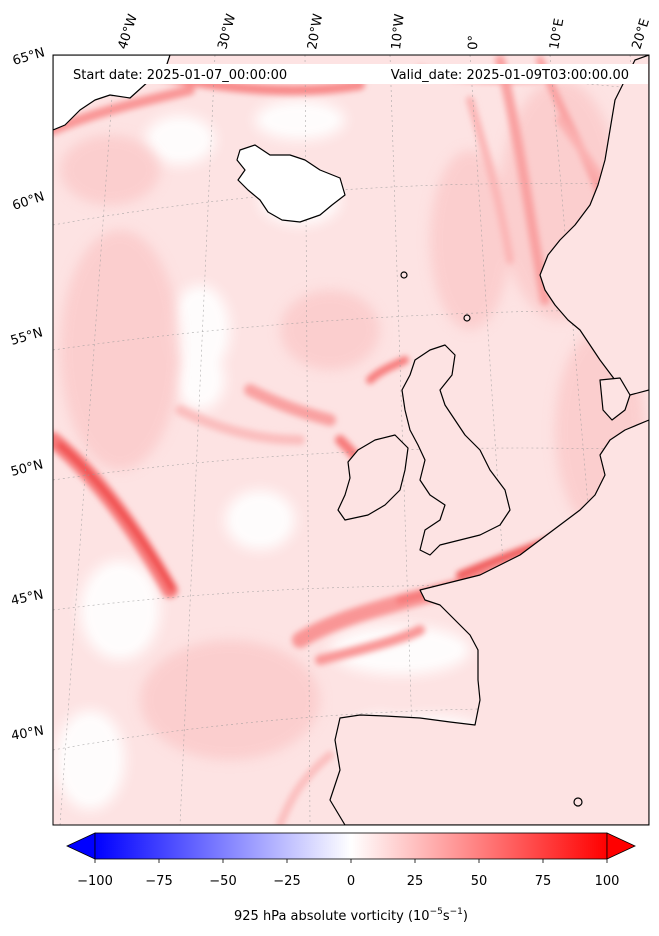  Describe the element at coordinates (594, 225) in the screenshot. I see `scandinavia-coast` at that location.